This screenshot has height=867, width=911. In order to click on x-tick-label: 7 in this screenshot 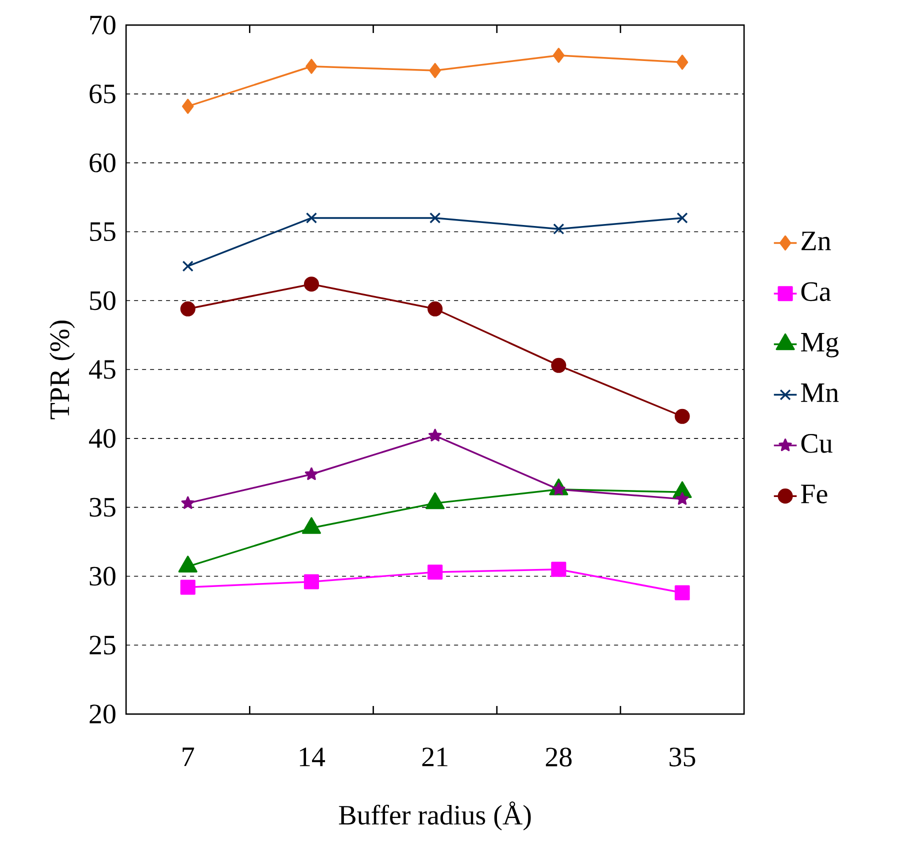, I will do `click(188, 757)`.